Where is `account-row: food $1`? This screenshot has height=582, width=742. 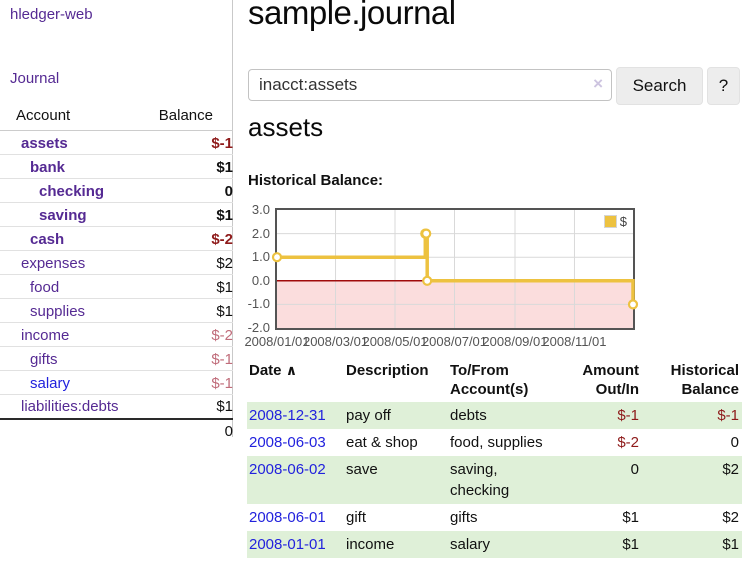 account-row: food $1 is located at coordinates (116, 287).